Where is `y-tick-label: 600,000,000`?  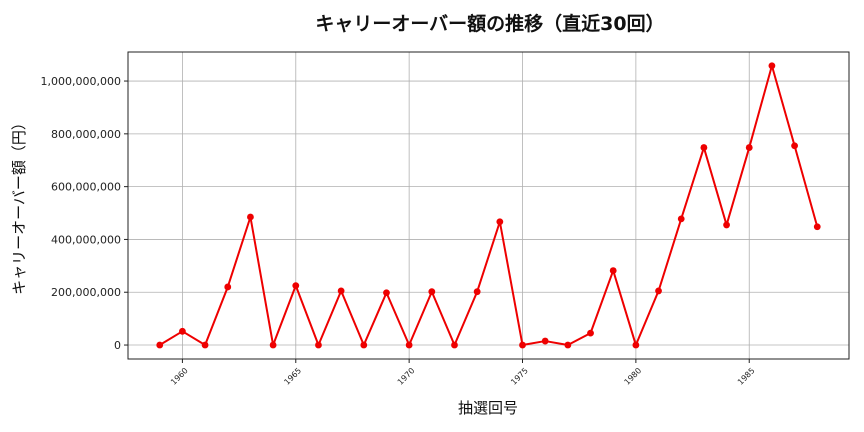 y-tick-label: 600,000,000 is located at coordinates (86, 187).